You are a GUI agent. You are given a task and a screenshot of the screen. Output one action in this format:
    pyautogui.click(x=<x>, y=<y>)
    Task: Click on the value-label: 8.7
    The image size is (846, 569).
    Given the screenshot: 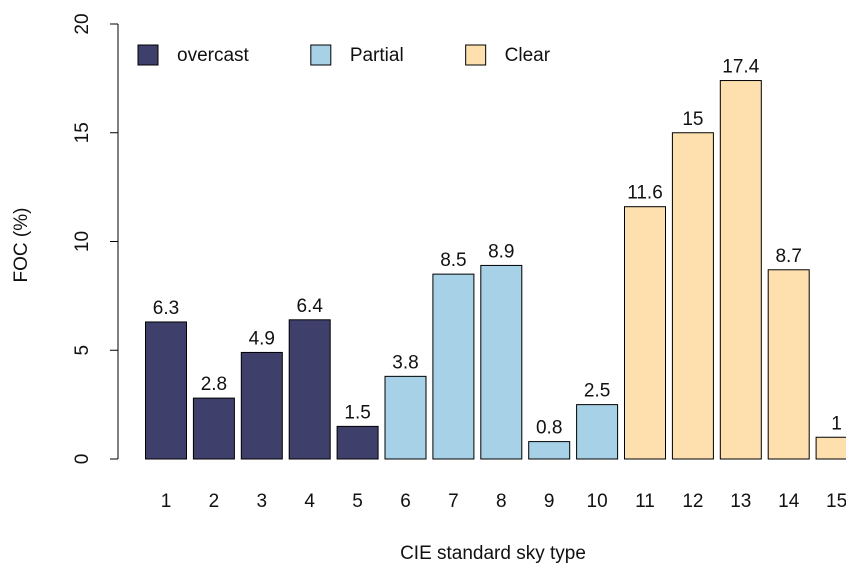 What is the action you would take?
    pyautogui.click(x=788, y=256)
    